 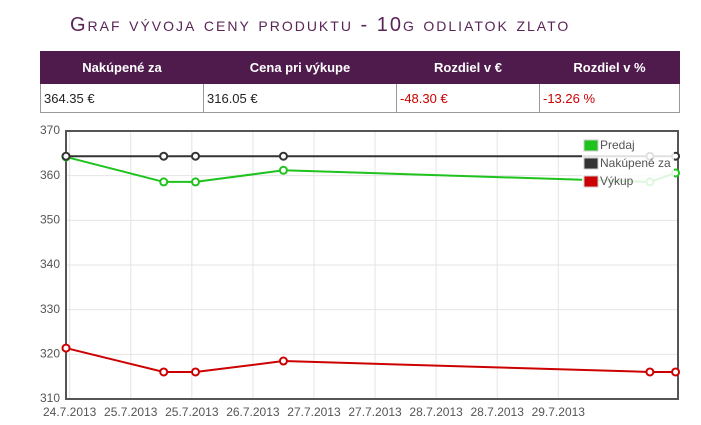 I want to click on legend-label: Nakúpené za, so click(x=635, y=163).